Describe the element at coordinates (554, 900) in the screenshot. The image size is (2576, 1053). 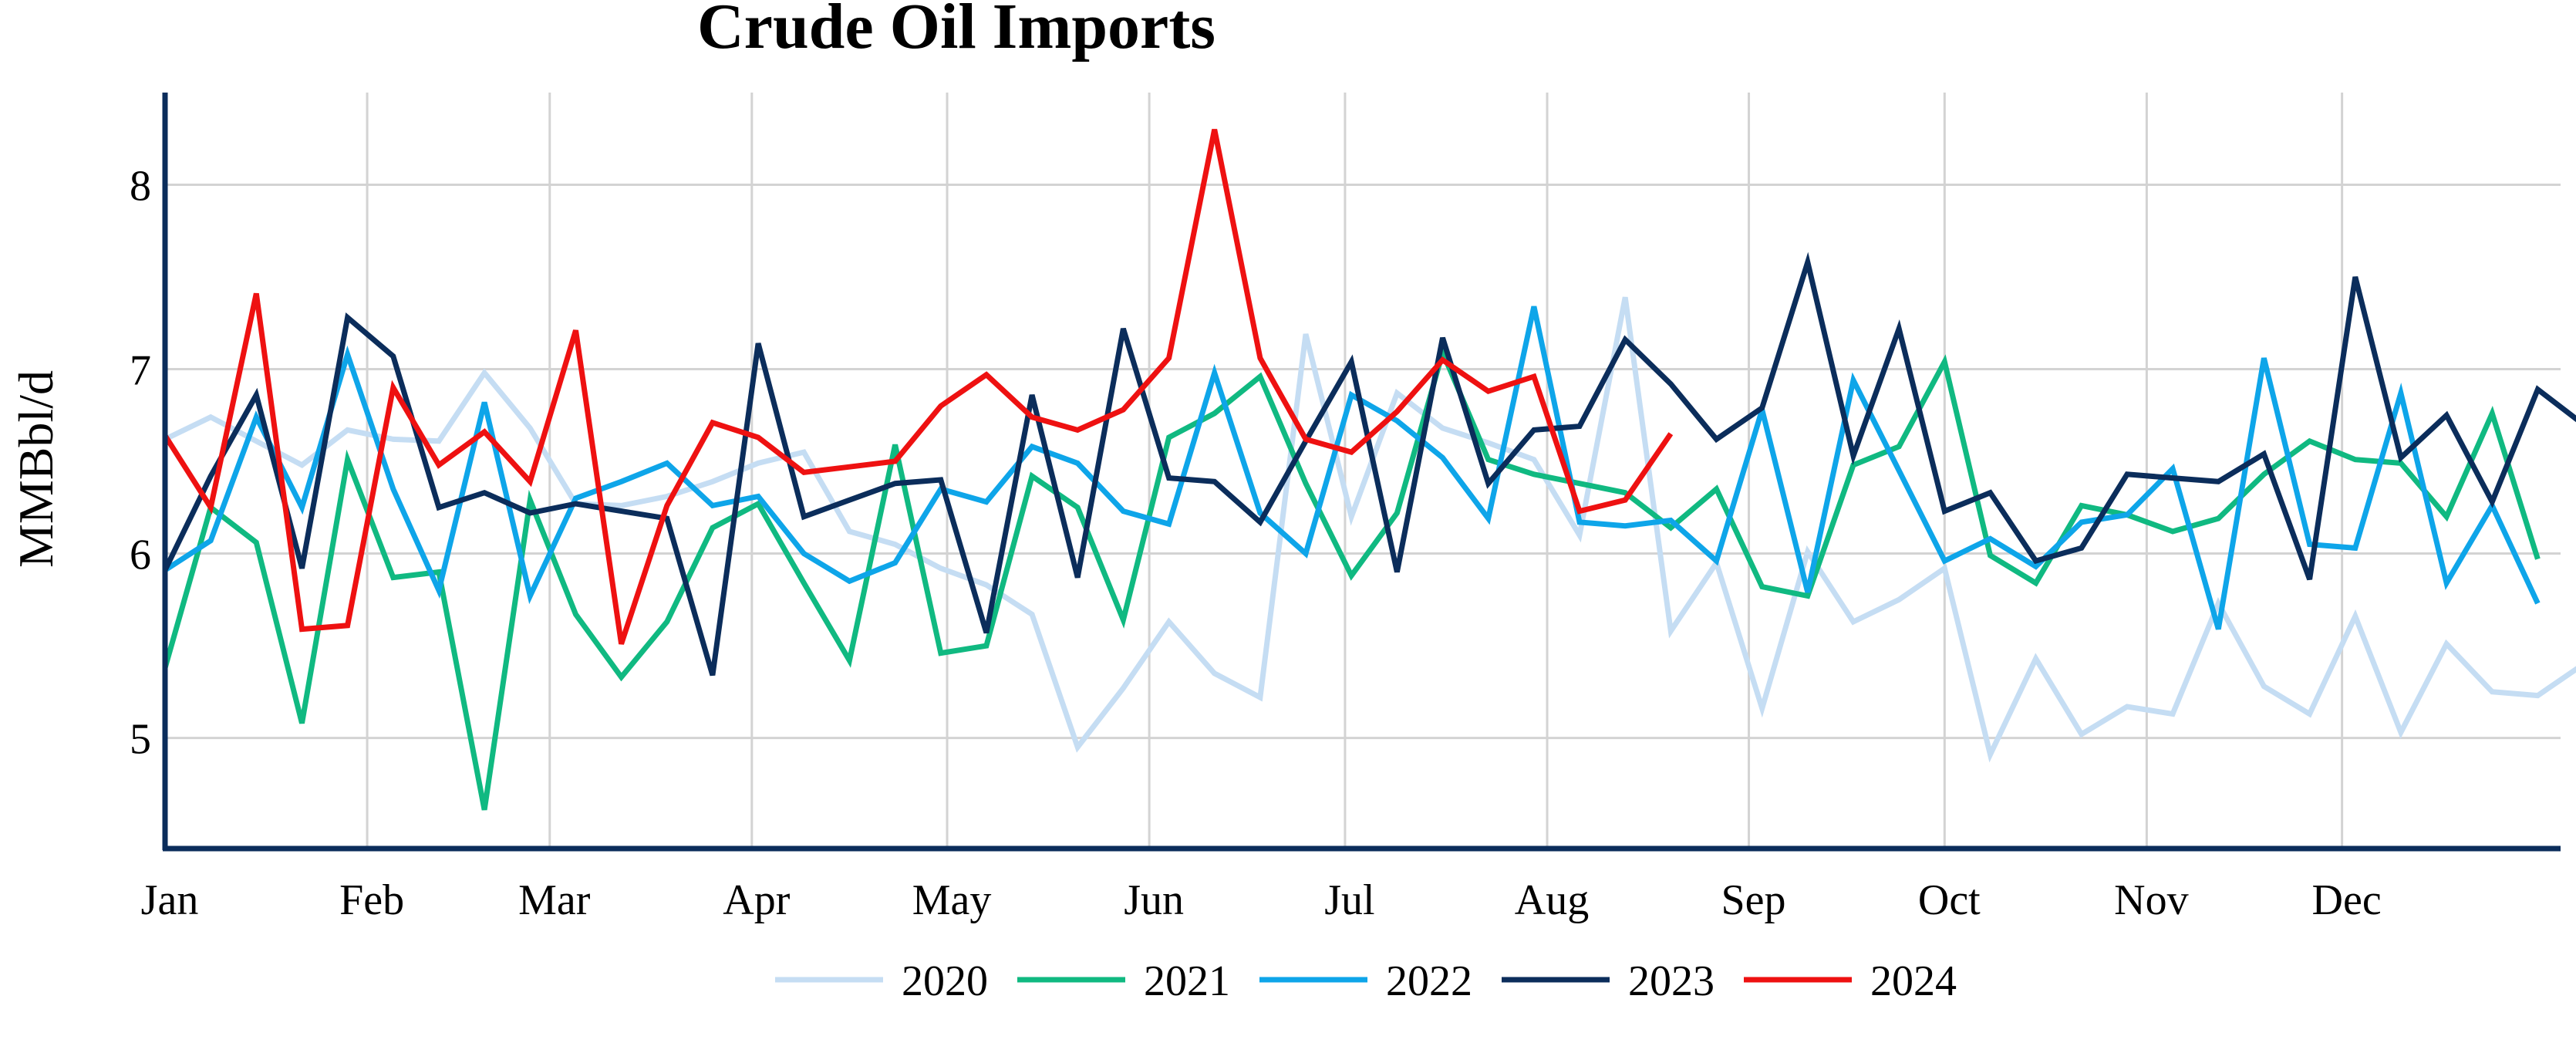
I see `x-tick-label-mar: Mar` at that location.